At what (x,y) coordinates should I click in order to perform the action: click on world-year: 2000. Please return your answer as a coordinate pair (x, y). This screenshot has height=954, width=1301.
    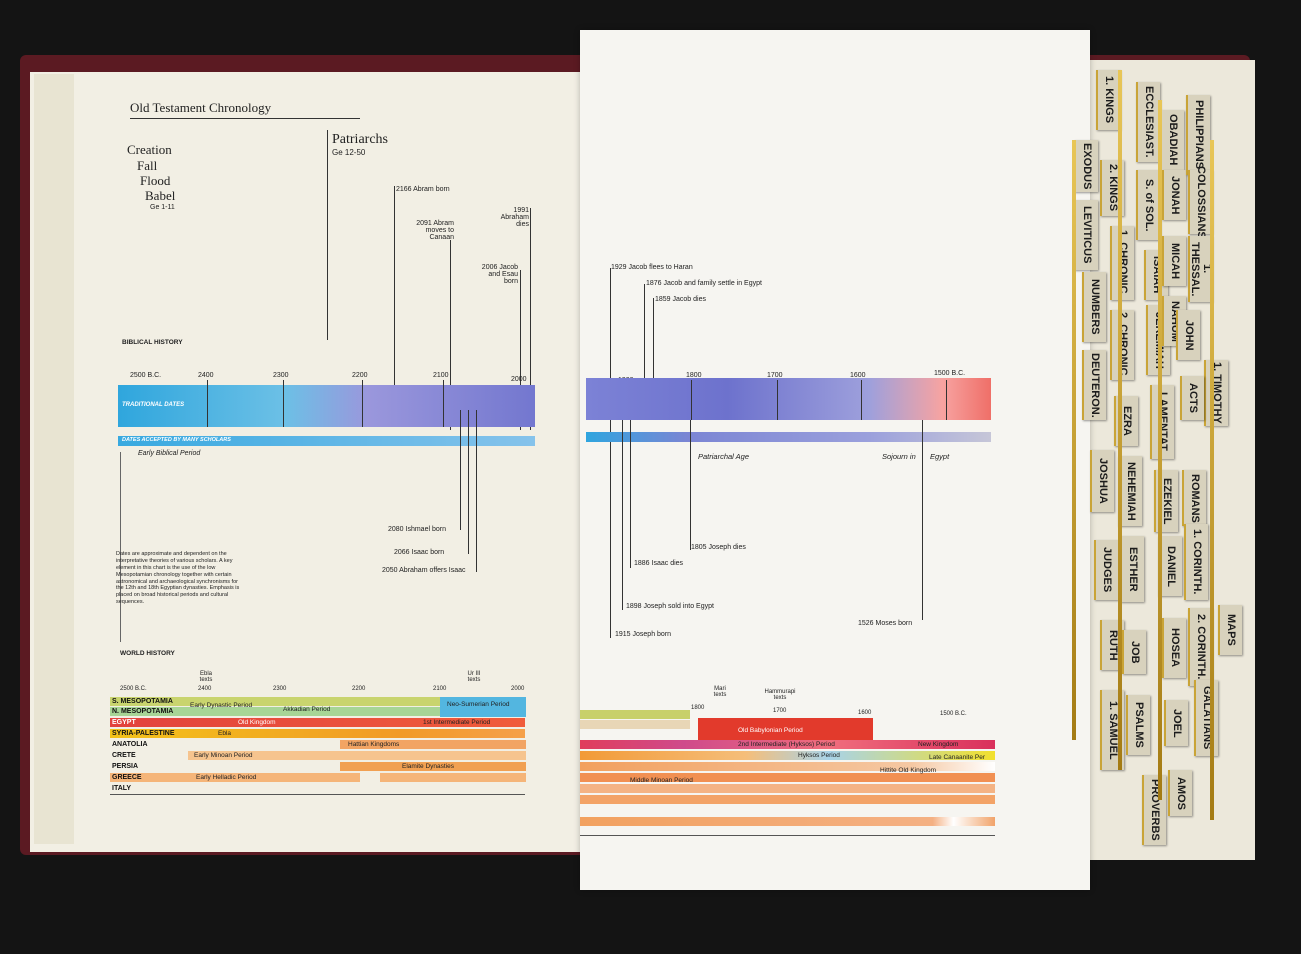
    Looking at the image, I should click on (518, 689).